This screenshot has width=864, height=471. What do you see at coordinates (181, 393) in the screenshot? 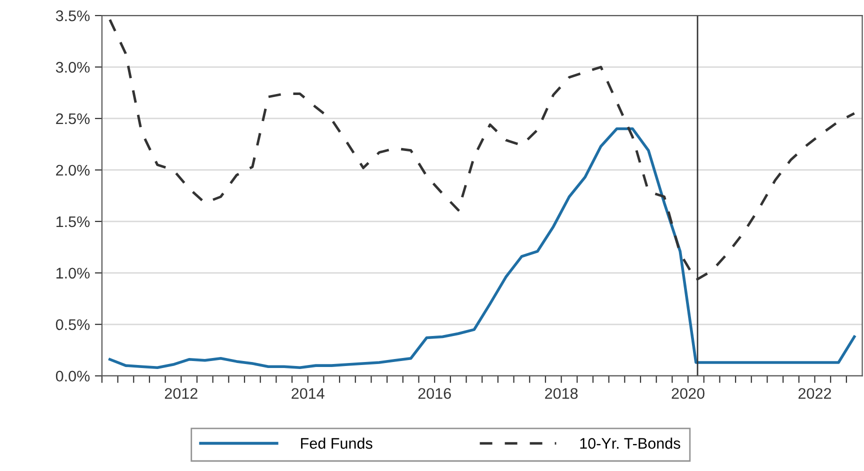
I see `x-tick-label: 2012` at bounding box center [181, 393].